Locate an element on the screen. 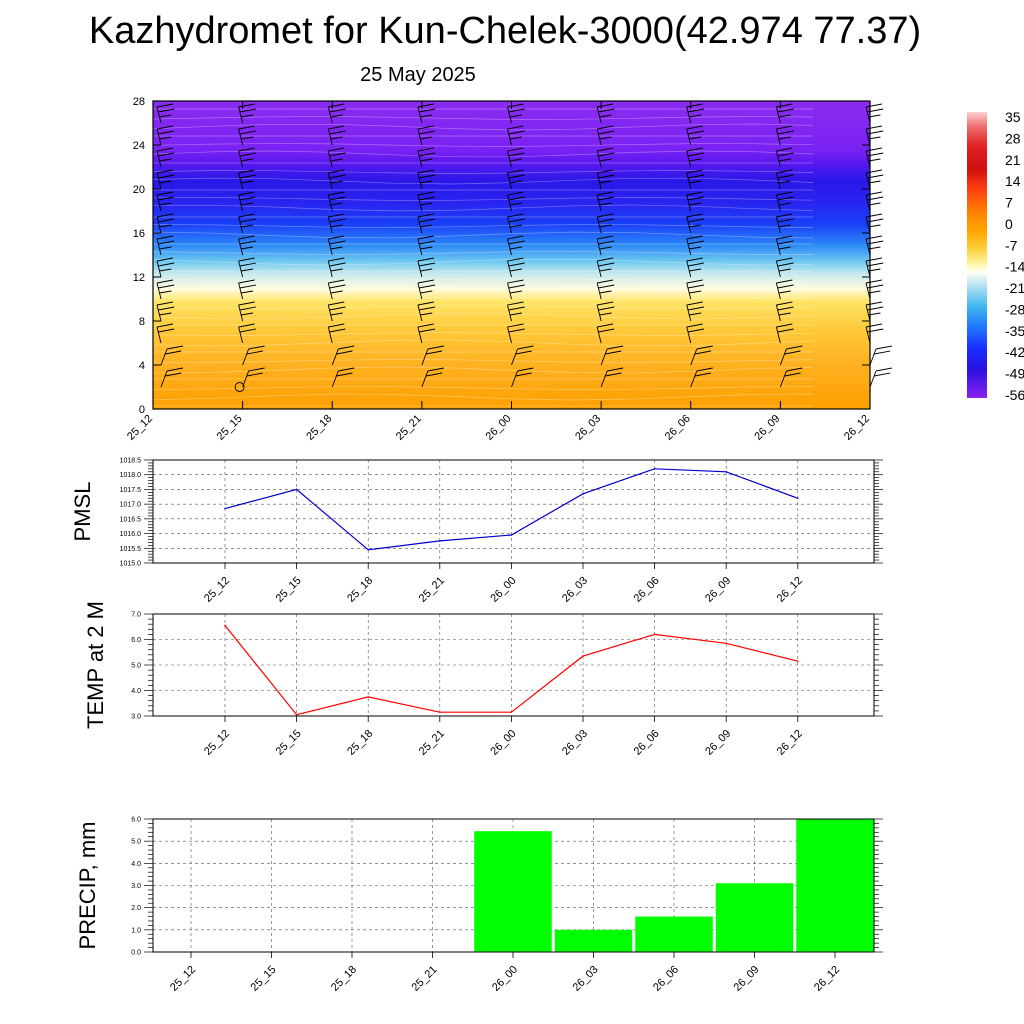  y-tick-label: 7.0 is located at coordinates (136, 615).